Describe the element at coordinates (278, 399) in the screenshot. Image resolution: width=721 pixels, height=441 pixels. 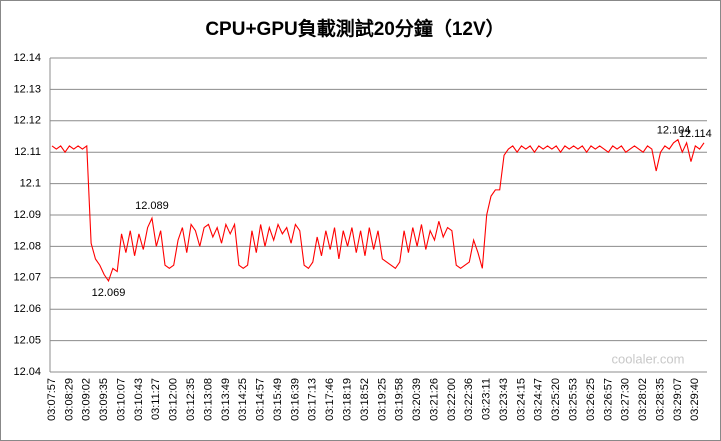
I see `x-tick-label: 03:15:49` at that location.